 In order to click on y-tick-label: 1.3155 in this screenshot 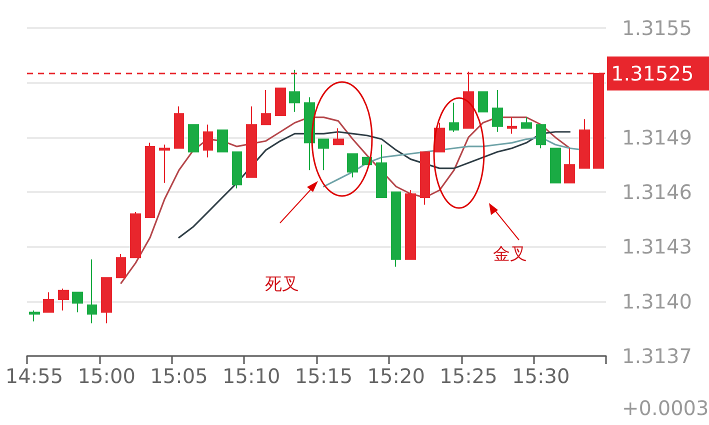, I will do `click(657, 28)`.